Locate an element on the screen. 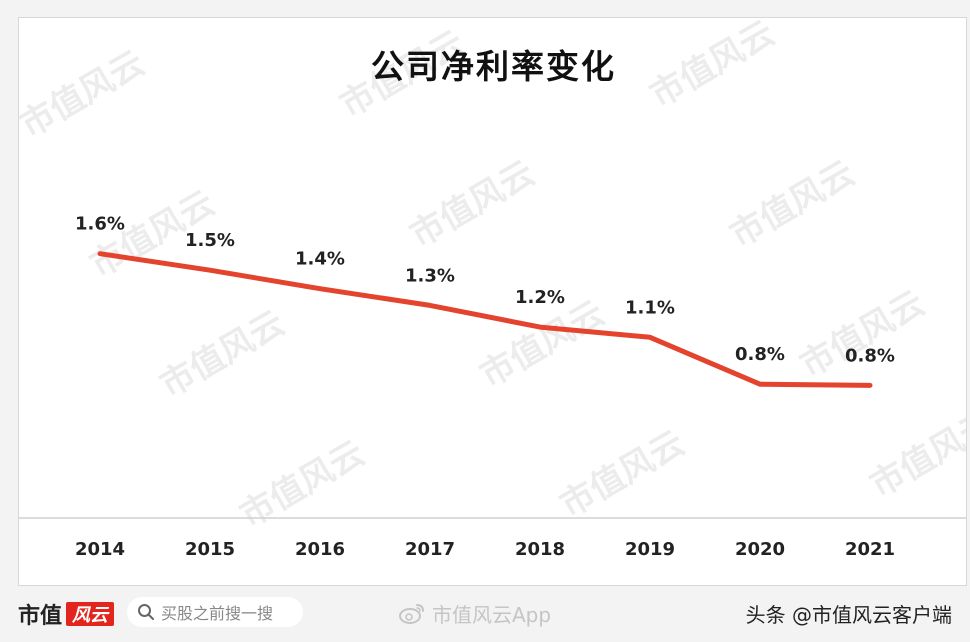 This screenshot has width=970, height=642. data-label: 1.6% is located at coordinates (100, 224).